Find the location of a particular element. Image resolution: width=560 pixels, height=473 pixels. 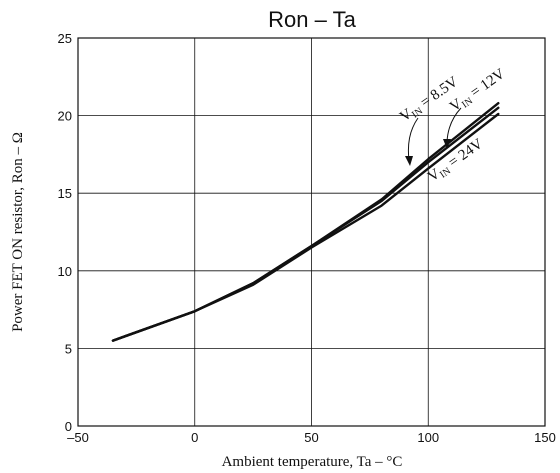

annotation-vin-12v-sub: IN is located at coordinates (467, 103).